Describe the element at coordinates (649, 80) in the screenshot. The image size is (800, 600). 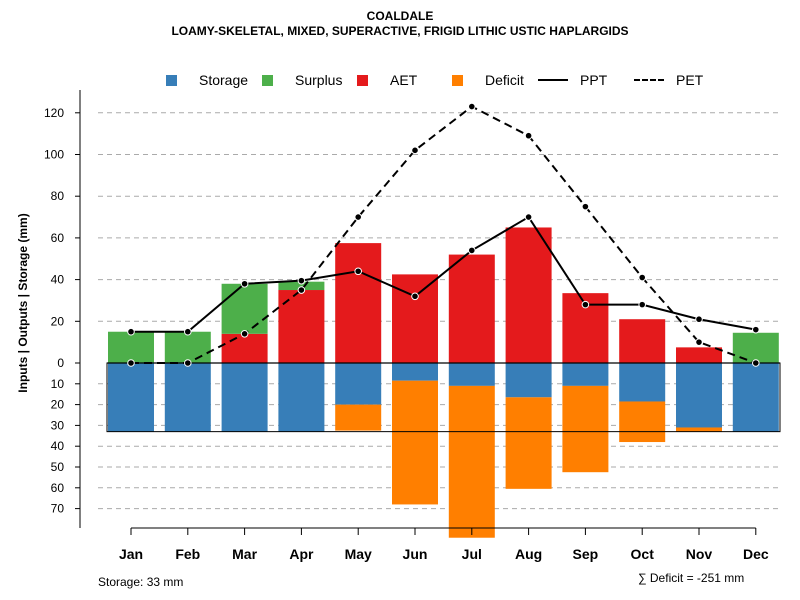
I see `legend-swatch-pet` at that location.